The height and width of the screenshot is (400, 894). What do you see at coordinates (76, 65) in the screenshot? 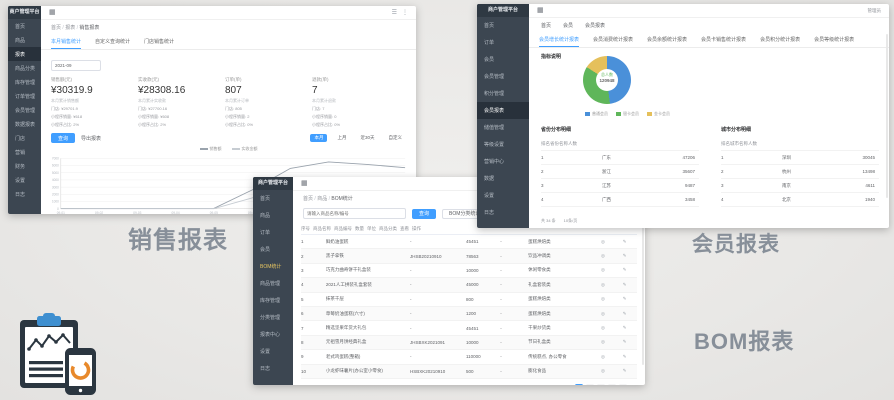
I see `month-filter-input` at bounding box center [76, 65].